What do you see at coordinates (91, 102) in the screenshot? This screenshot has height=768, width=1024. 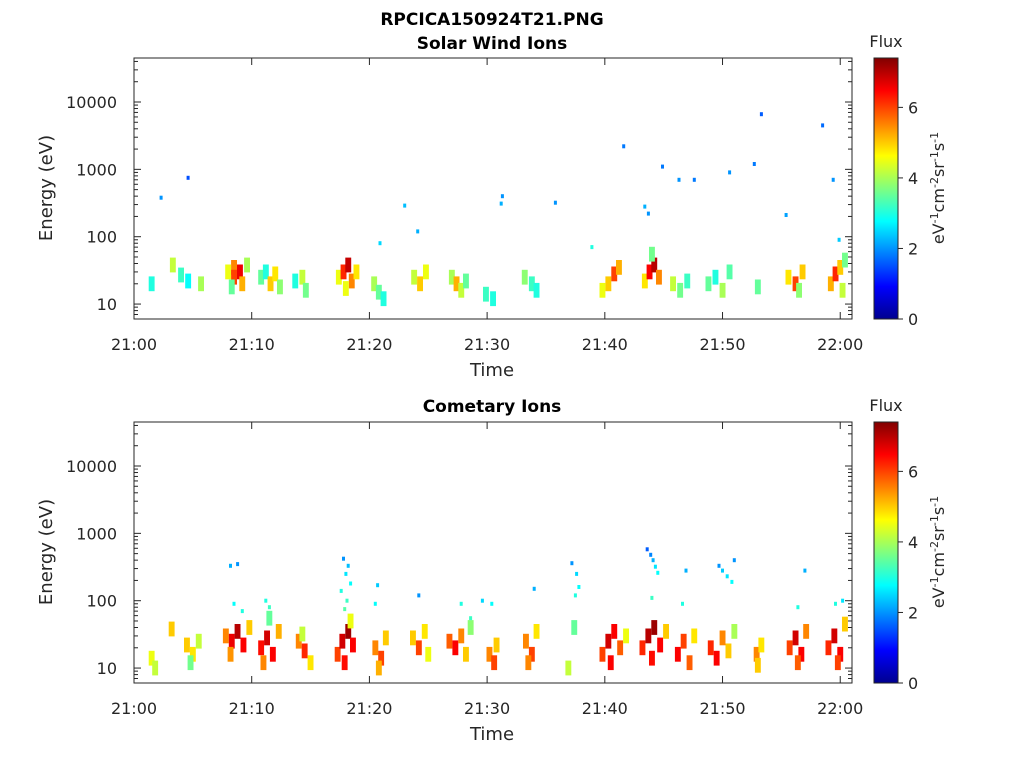 I see `y-tick-label: 10000` at bounding box center [91, 102].